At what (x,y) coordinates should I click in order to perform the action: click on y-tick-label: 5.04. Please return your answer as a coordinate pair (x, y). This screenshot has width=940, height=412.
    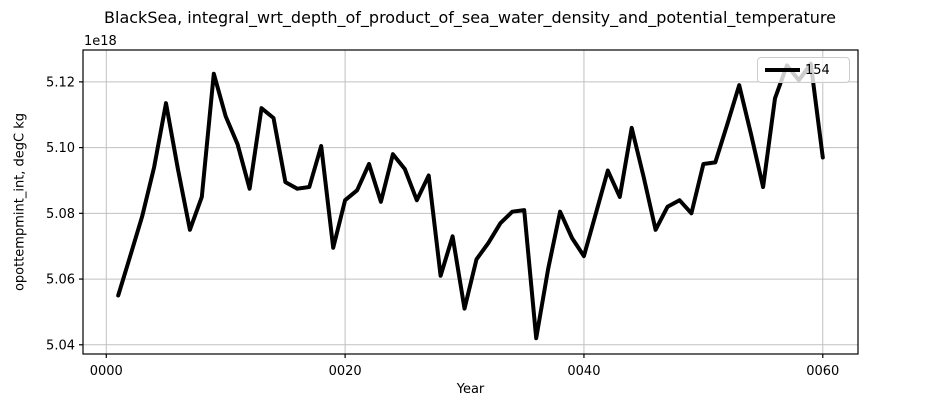
    Looking at the image, I should click on (60, 345).